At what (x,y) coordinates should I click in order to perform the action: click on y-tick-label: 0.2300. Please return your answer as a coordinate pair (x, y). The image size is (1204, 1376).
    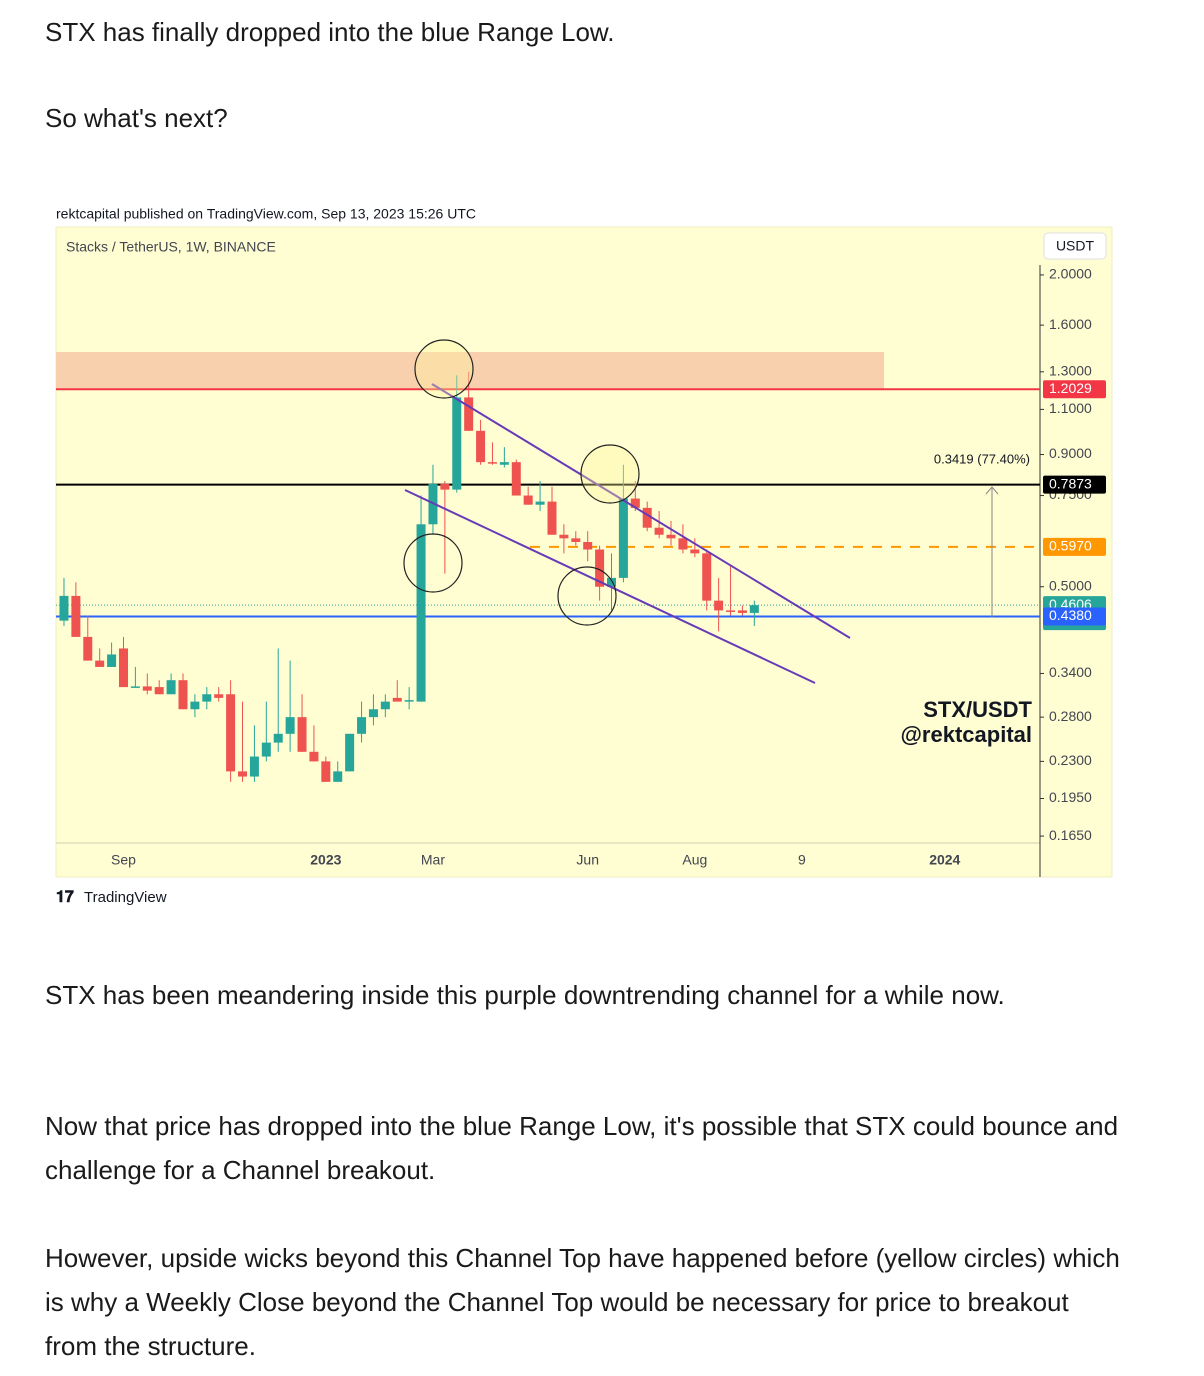
    Looking at the image, I should click on (1070, 760).